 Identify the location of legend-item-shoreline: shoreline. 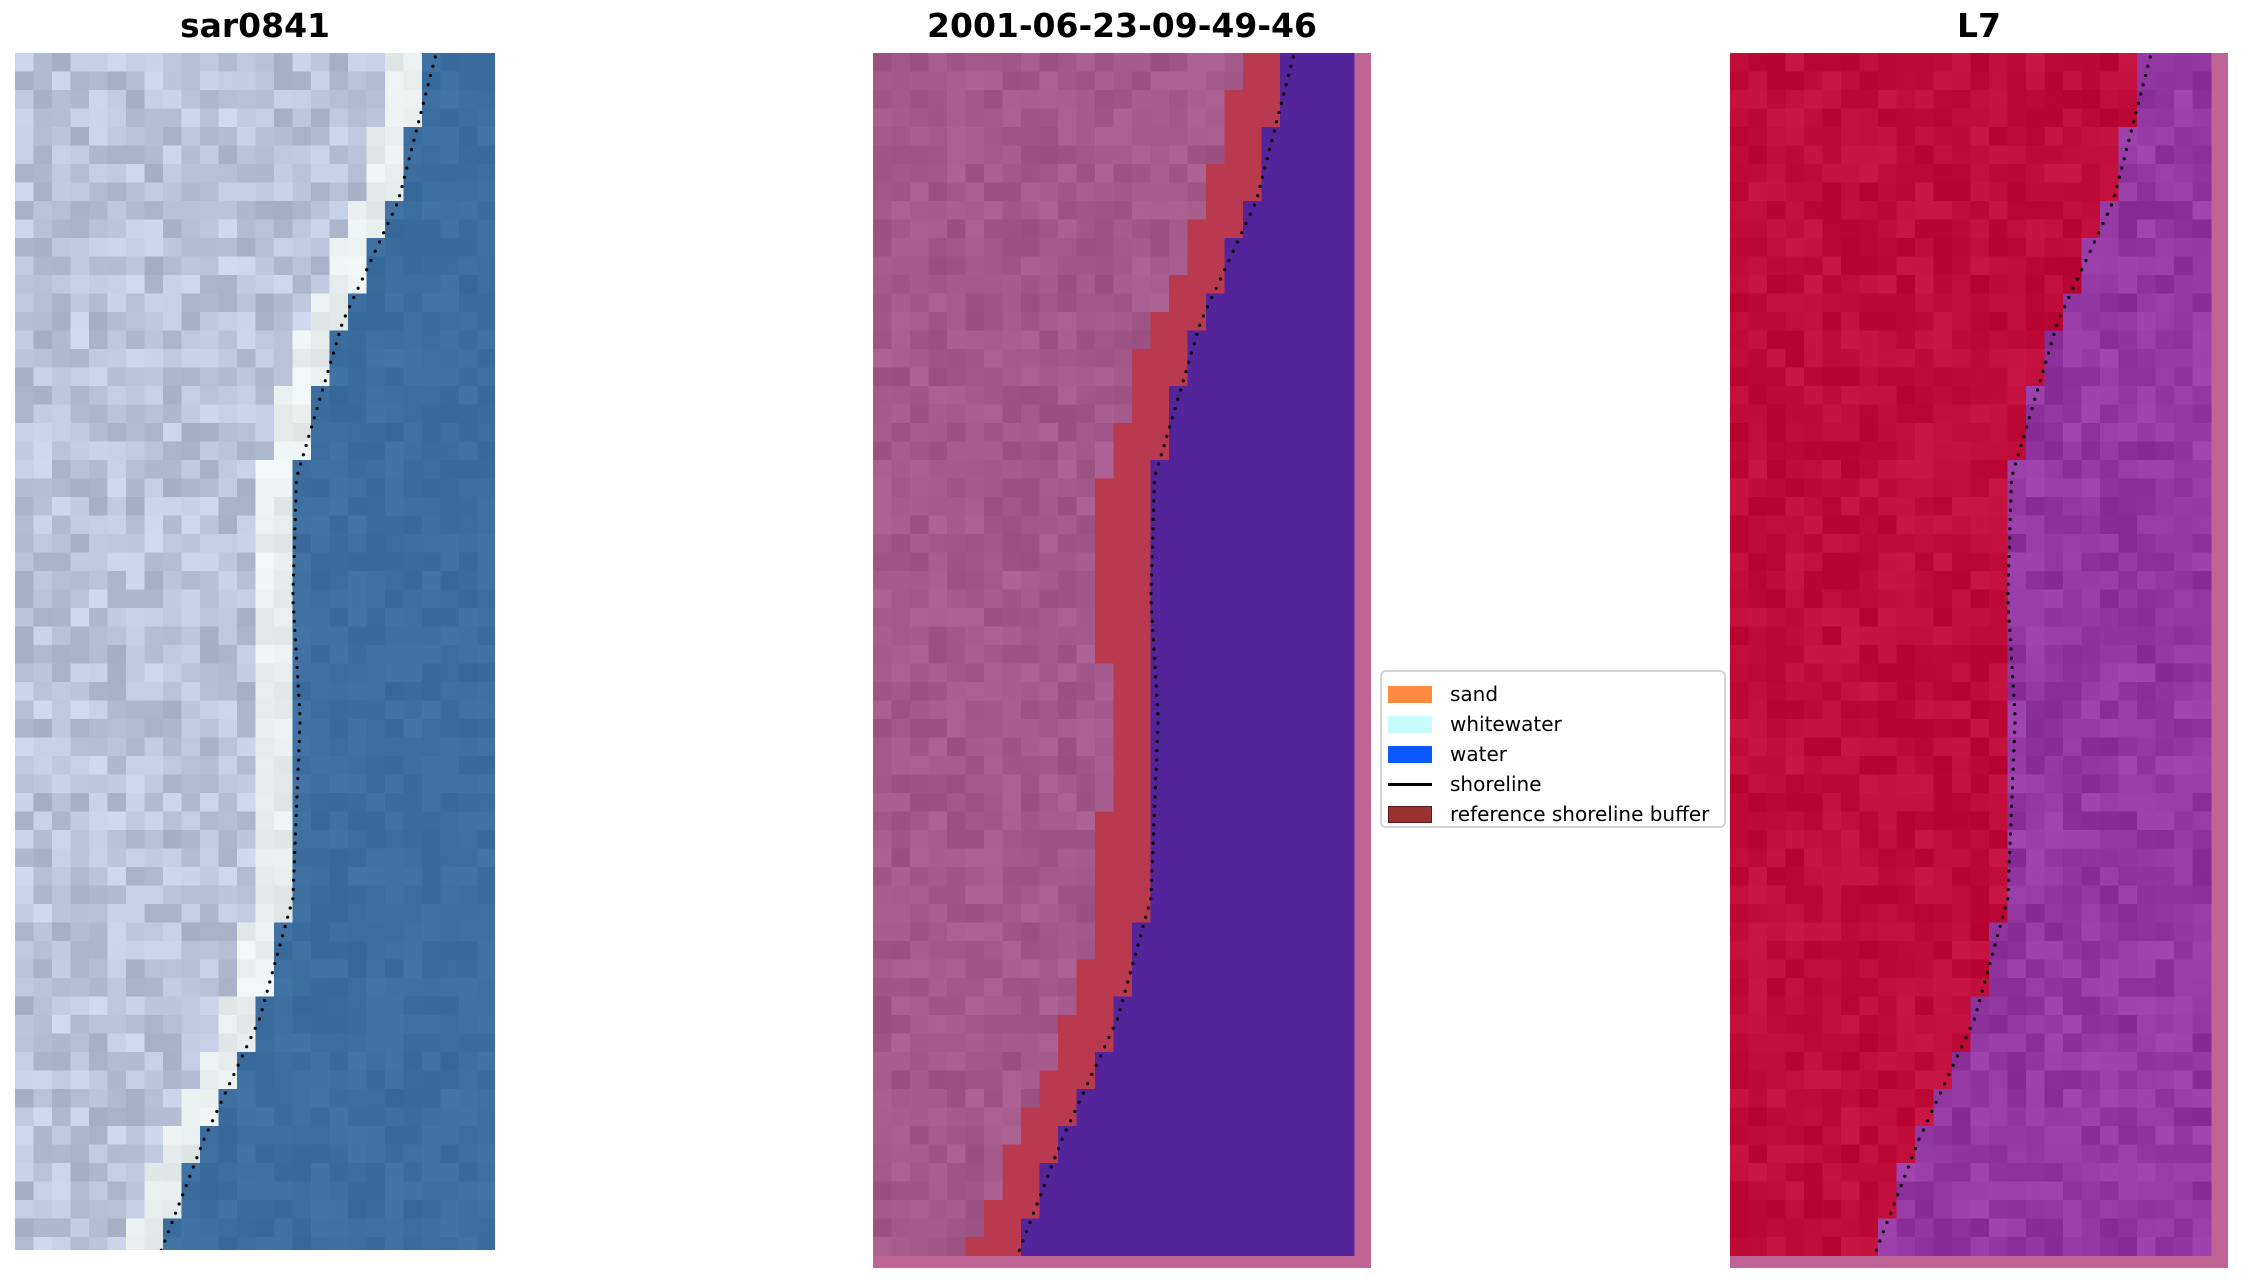
(1465, 784).